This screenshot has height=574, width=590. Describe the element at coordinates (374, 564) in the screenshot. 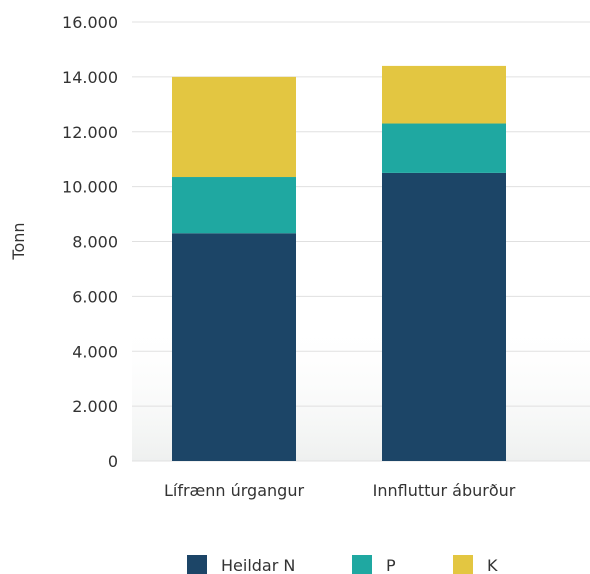

I see `legend-item: P` at that location.